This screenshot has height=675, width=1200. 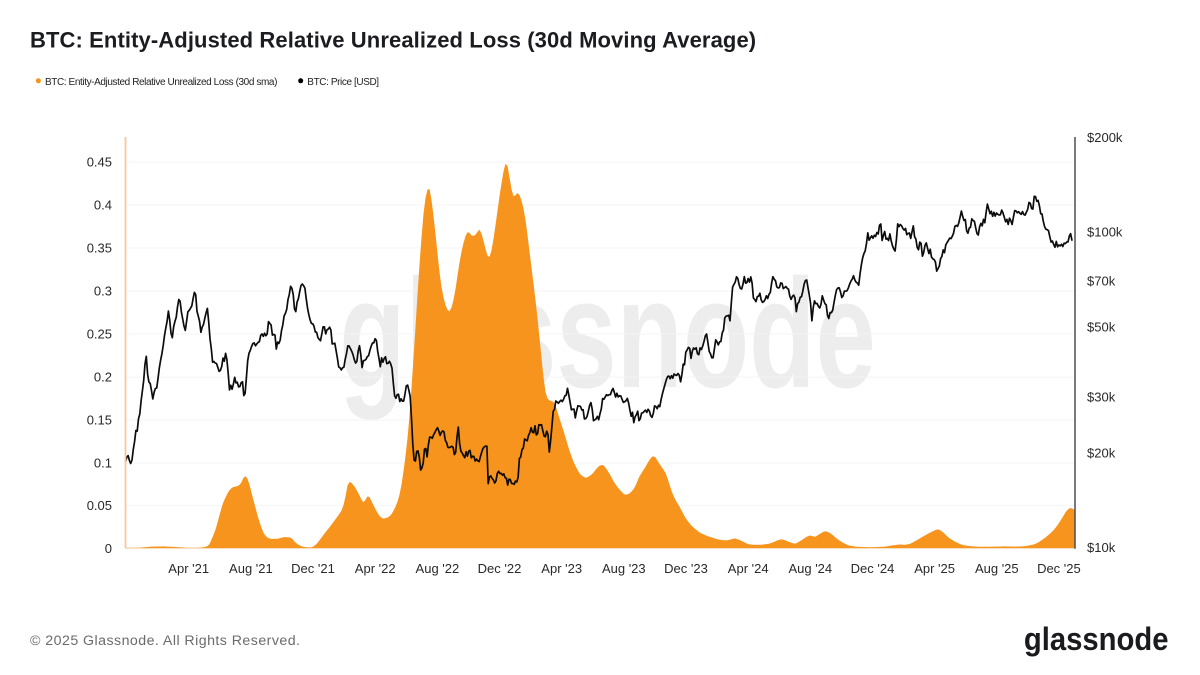 I want to click on svg-text:© 2025 Glassnode. All Rights R: © 2025 Glassnode. All Rights Reserved., so click(x=165, y=641).